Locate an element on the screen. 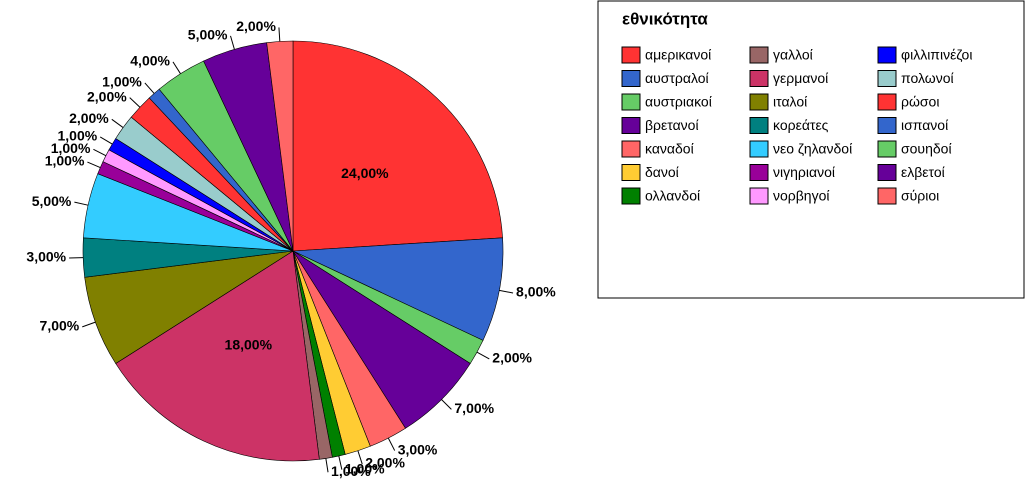 Image resolution: width=1025 pixels, height=486 pixels. legend-label: νιγηριανοί is located at coordinates (804, 172).